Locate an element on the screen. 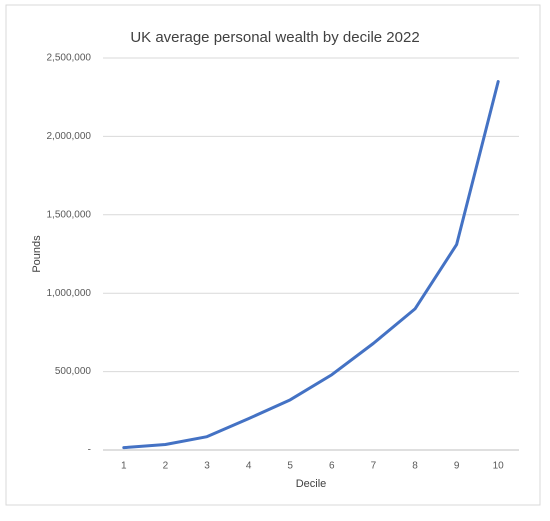  y-tick-label: - is located at coordinates (89, 450).